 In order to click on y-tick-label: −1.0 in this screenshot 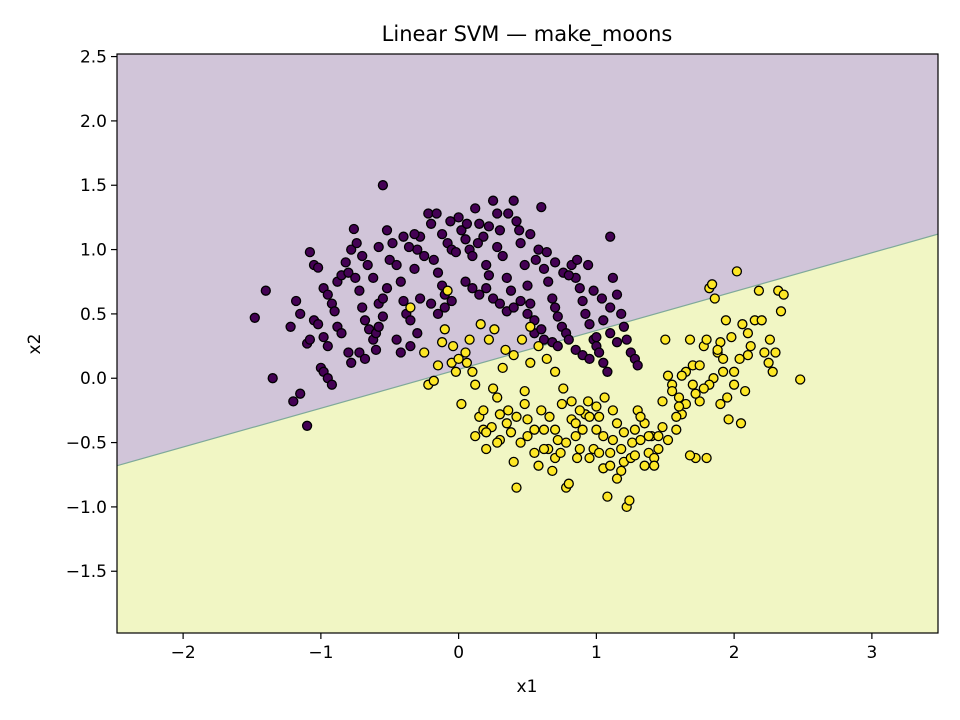, I will do `click(86, 508)`.